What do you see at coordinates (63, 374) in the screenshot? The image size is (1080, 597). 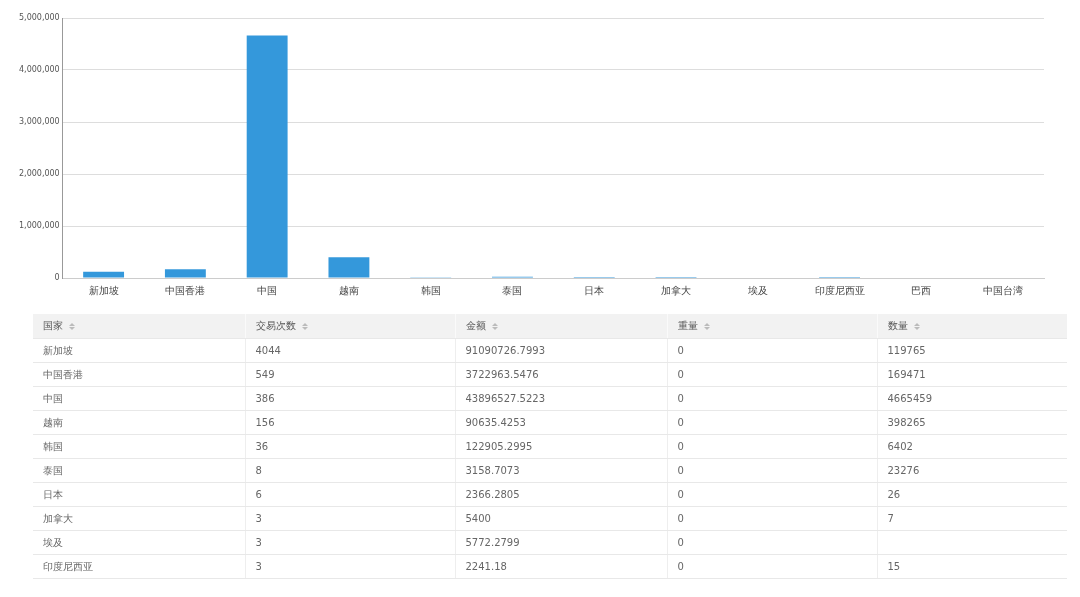 I see `category-label: 中国香港` at bounding box center [63, 374].